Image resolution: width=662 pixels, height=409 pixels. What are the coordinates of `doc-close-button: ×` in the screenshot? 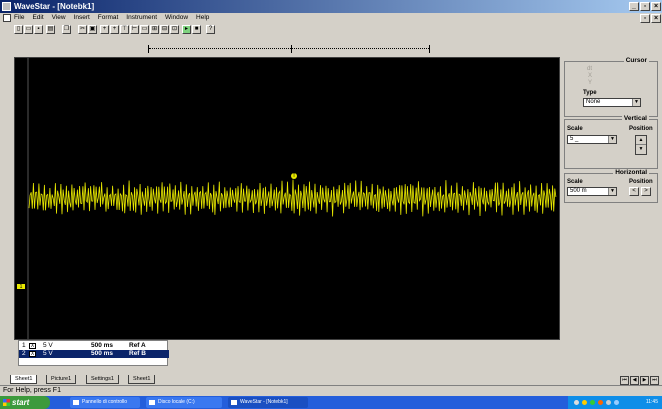 It's located at (656, 18).